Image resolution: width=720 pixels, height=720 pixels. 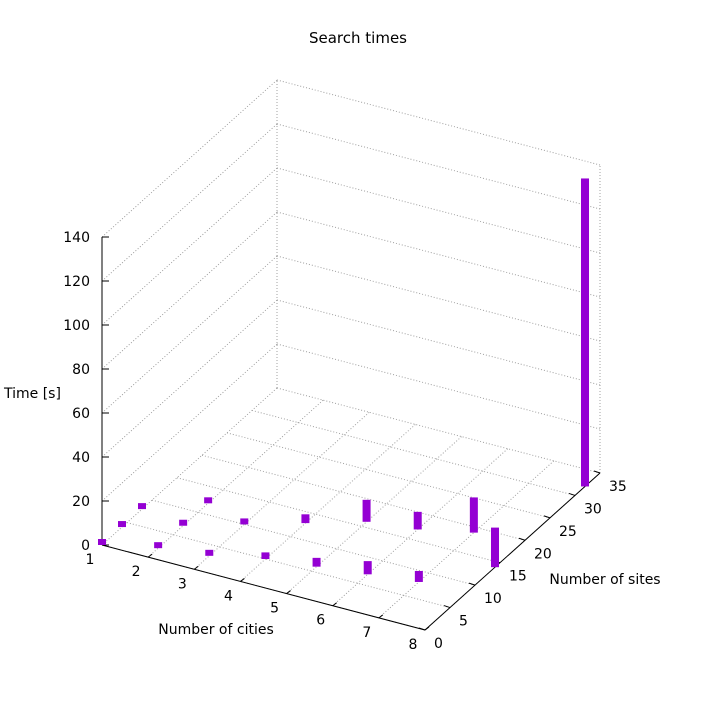 I want to click on z-tick-label: 40, so click(x=81, y=458).